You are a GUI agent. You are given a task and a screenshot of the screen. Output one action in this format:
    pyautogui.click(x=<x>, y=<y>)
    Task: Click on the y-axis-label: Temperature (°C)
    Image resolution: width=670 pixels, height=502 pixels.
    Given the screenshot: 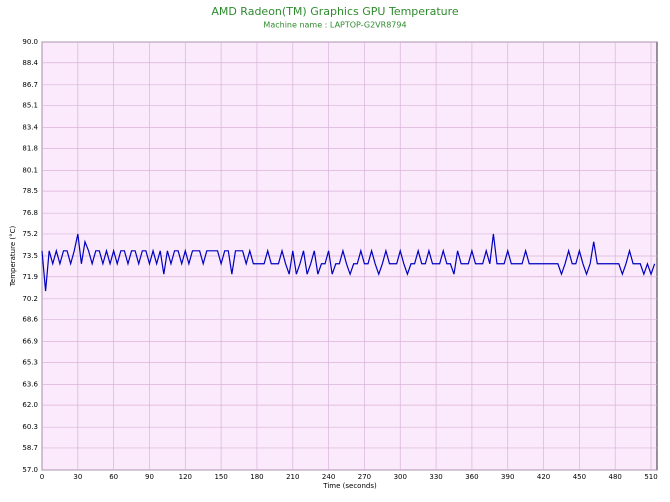 What is the action you would take?
    pyautogui.click(x=13, y=257)
    